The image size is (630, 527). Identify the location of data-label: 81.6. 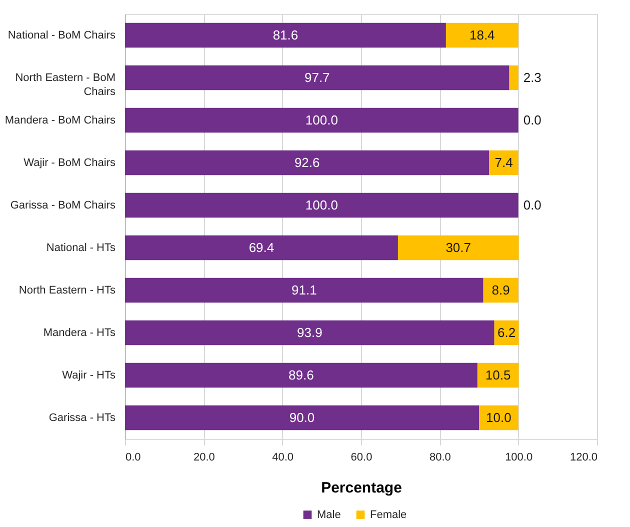
(285, 34).